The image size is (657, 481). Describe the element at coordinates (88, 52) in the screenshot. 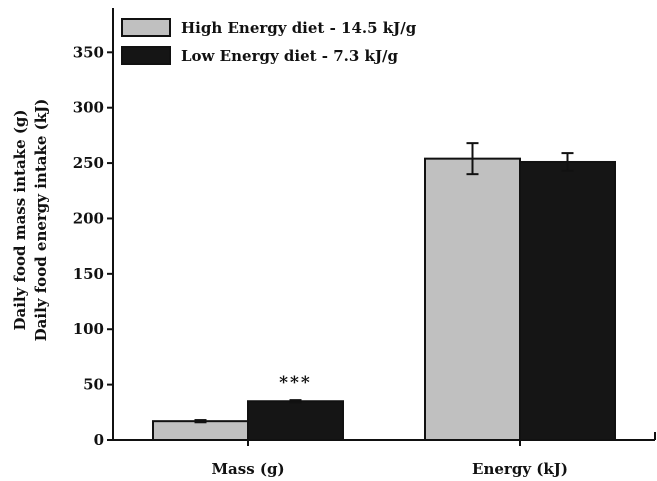

I see `y-tick-label: 350` at that location.